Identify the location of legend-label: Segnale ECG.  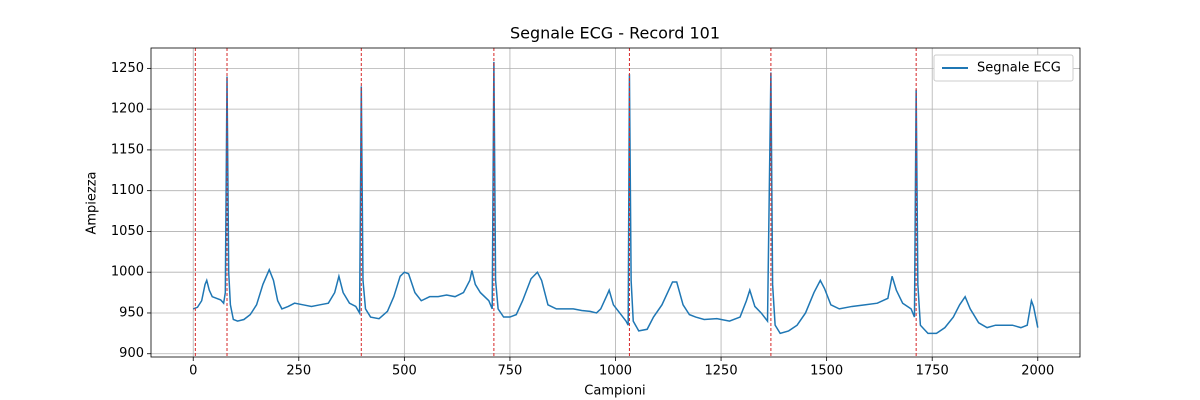
(1019, 68).